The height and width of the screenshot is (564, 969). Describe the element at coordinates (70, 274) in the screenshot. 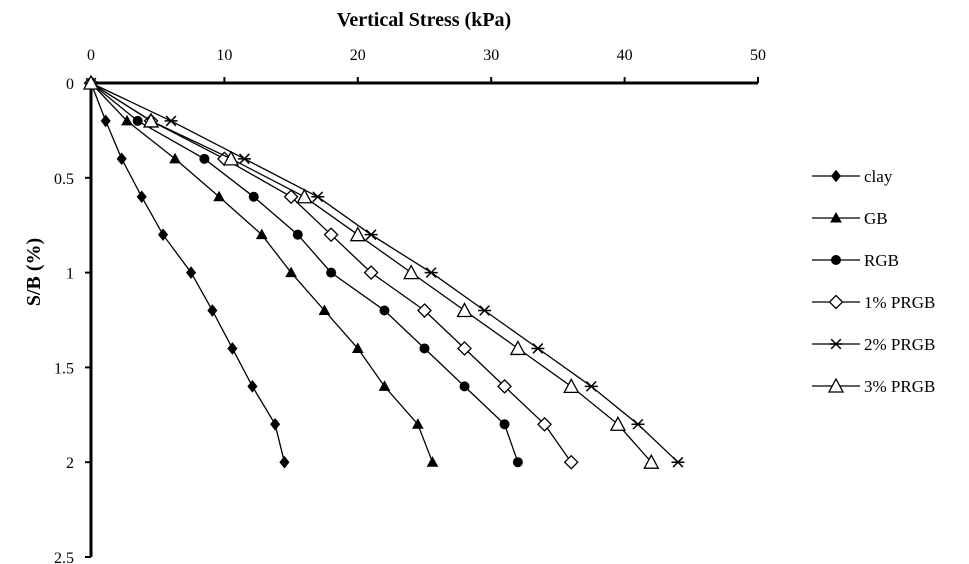

I see `y-tick-label: 1` at that location.